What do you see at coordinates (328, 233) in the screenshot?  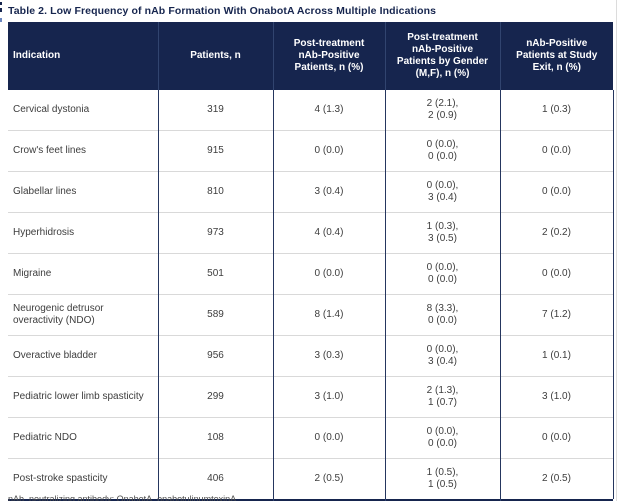 I see `post-treatment-cell: 4 (0.4)` at bounding box center [328, 233].